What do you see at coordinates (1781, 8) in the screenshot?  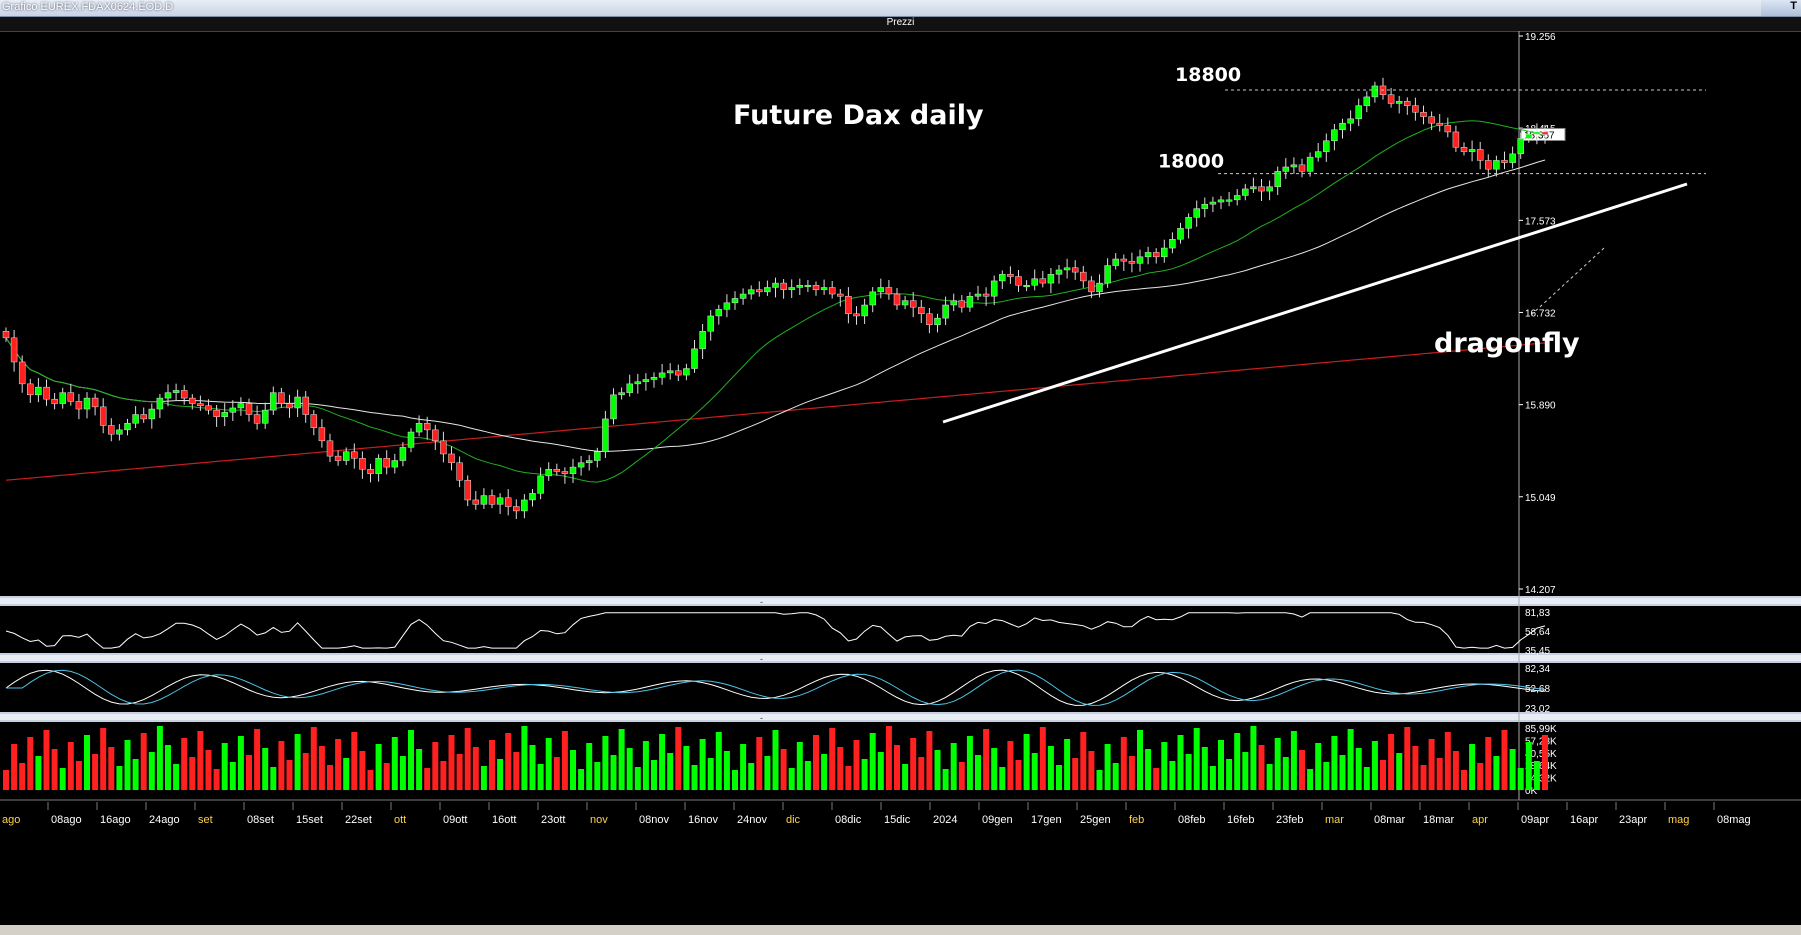 I see `window-controls: T` at bounding box center [1781, 8].